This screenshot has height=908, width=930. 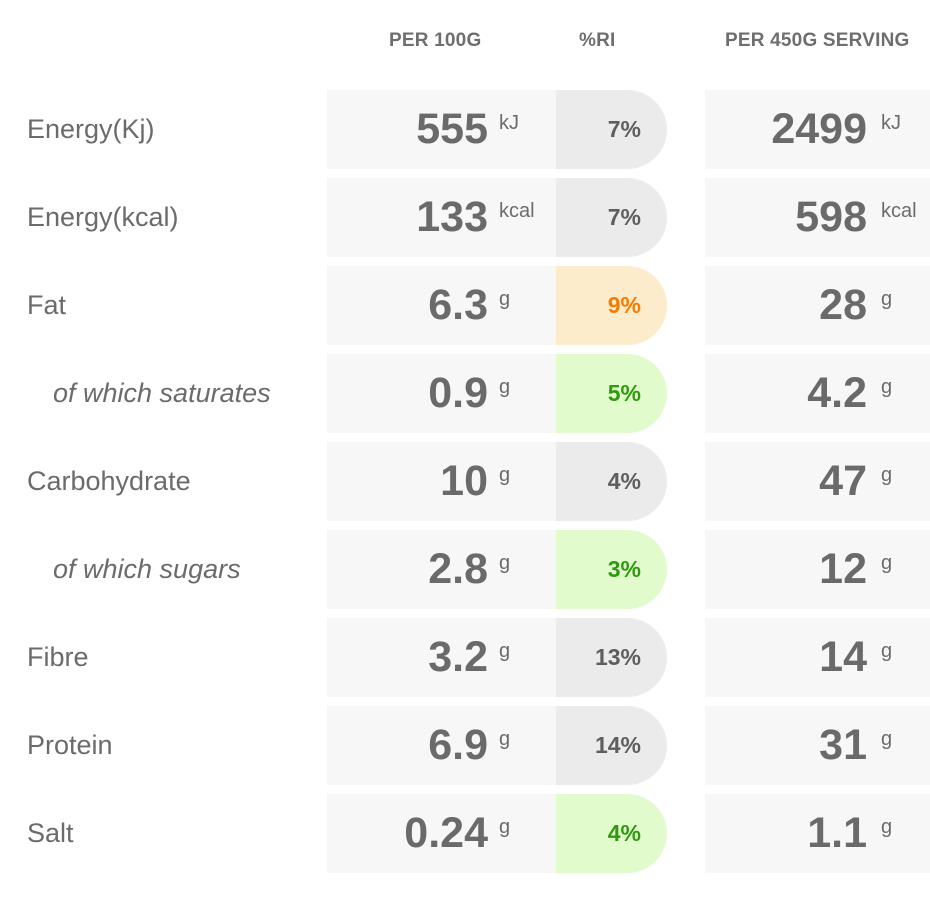 I want to click on nutrition-row: Energy(Kj) 555 kJ 7% 2499 kJ, so click(x=465, y=129).